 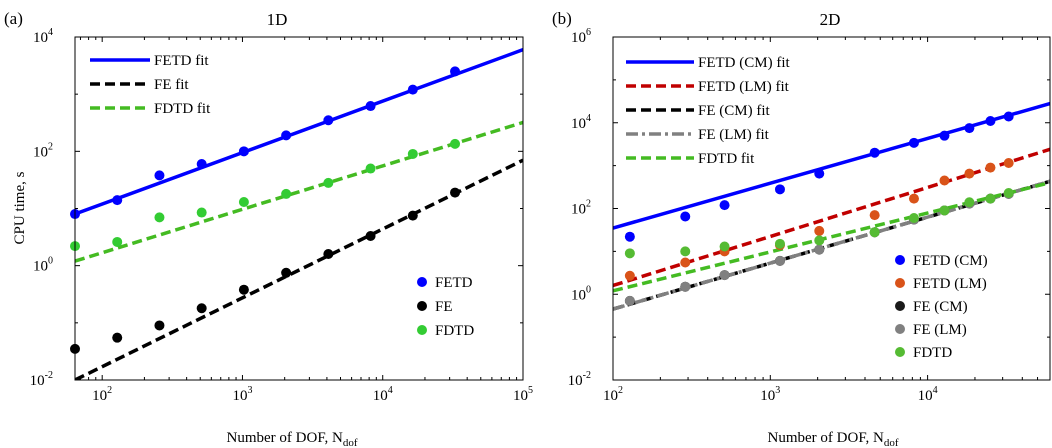 What do you see at coordinates (950, 261) in the screenshot?
I see `legend-point-label: FETD (CM)` at bounding box center [950, 261].